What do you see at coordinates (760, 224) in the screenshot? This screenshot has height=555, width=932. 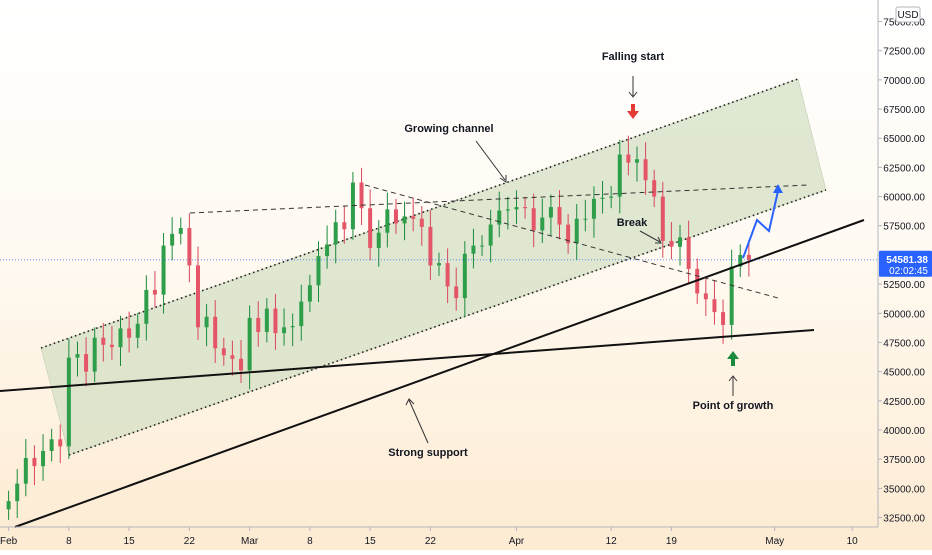 I see `projection-path` at bounding box center [760, 224].